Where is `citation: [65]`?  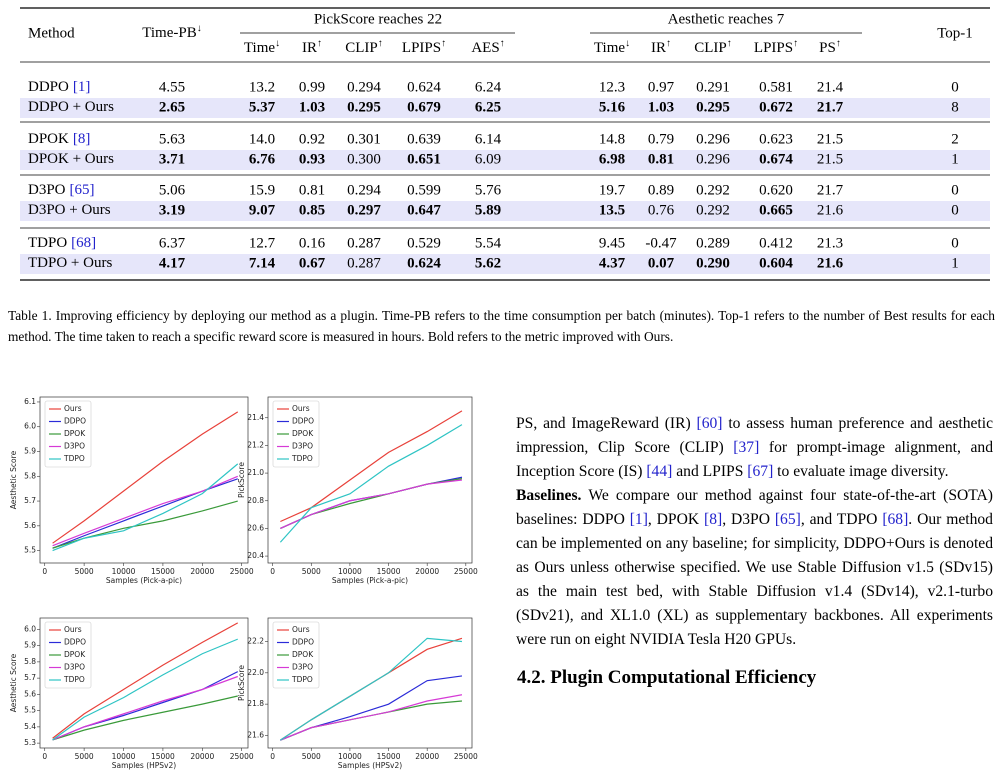
citation: [65] is located at coordinates (82, 190).